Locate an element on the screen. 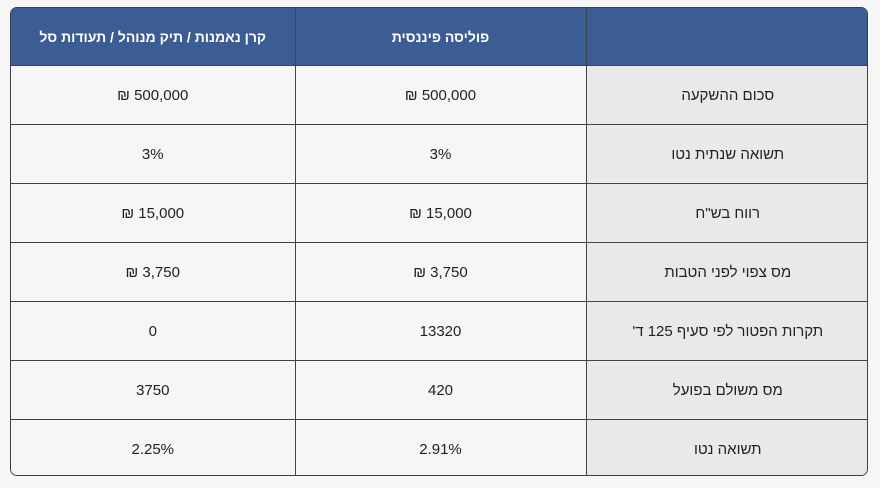 Image resolution: width=880 pixels, height=488 pixels. fund-value: 15,000 ₪ is located at coordinates (153, 213).